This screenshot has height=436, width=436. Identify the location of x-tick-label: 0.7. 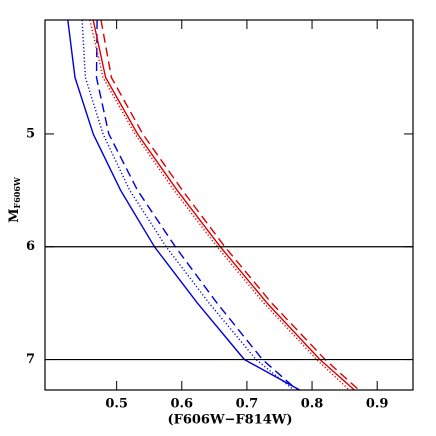
(247, 404).